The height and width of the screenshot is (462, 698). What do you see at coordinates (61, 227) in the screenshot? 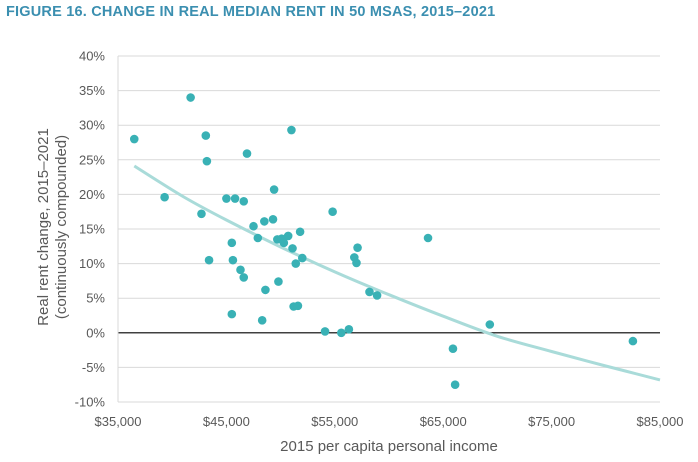
I see `y-axis-label-line-2: (continuously compounded)` at bounding box center [61, 227].